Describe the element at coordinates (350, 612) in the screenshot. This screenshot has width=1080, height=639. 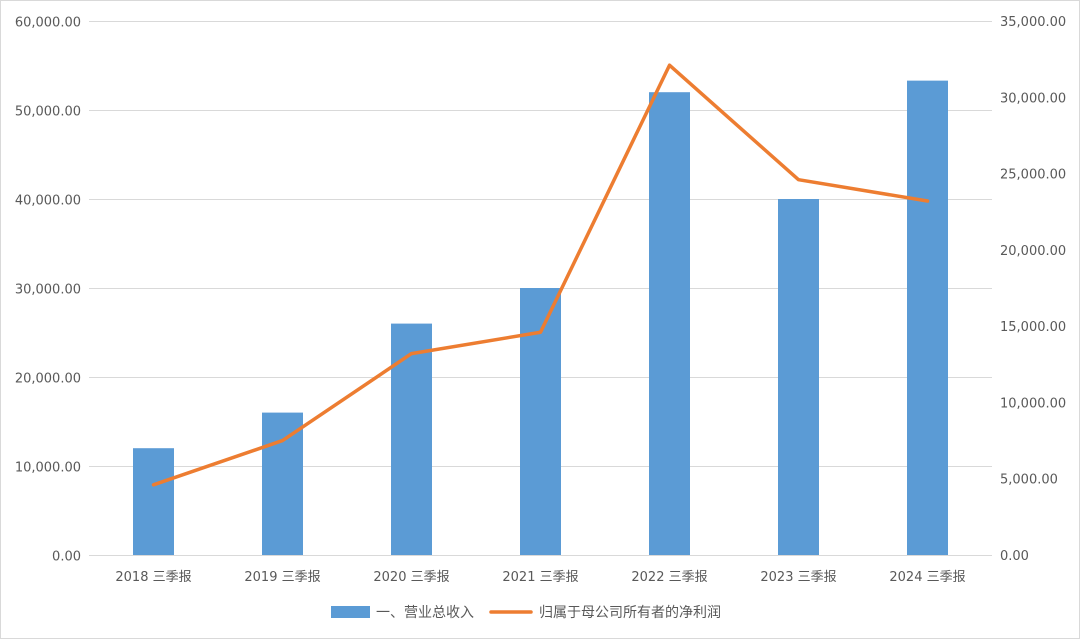
I see `legend-swatch-revenue` at that location.